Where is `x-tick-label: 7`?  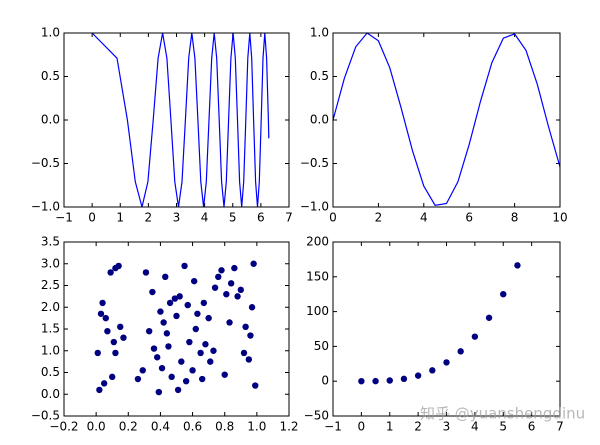 x-tick-label: 7 is located at coordinates (289, 218).